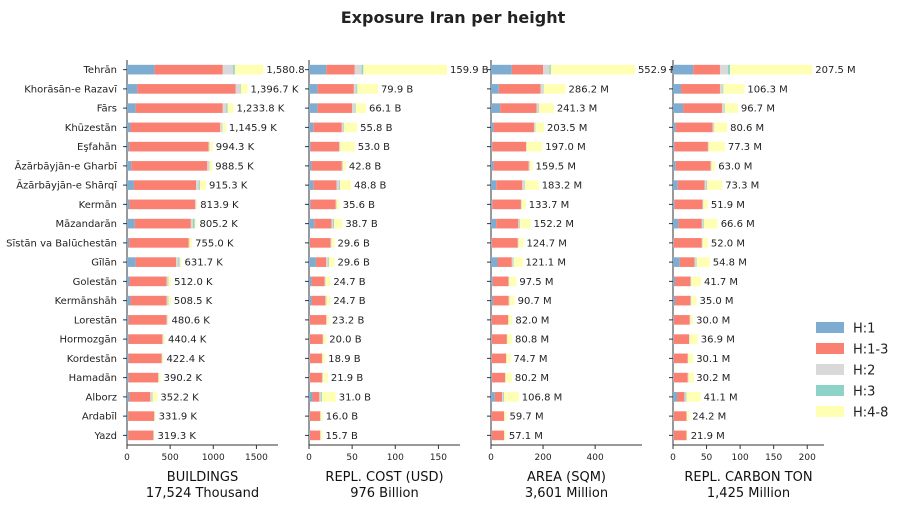  What do you see at coordinates (742, 186) in the screenshot?
I see `data-label: 73.3 M` at bounding box center [742, 186].